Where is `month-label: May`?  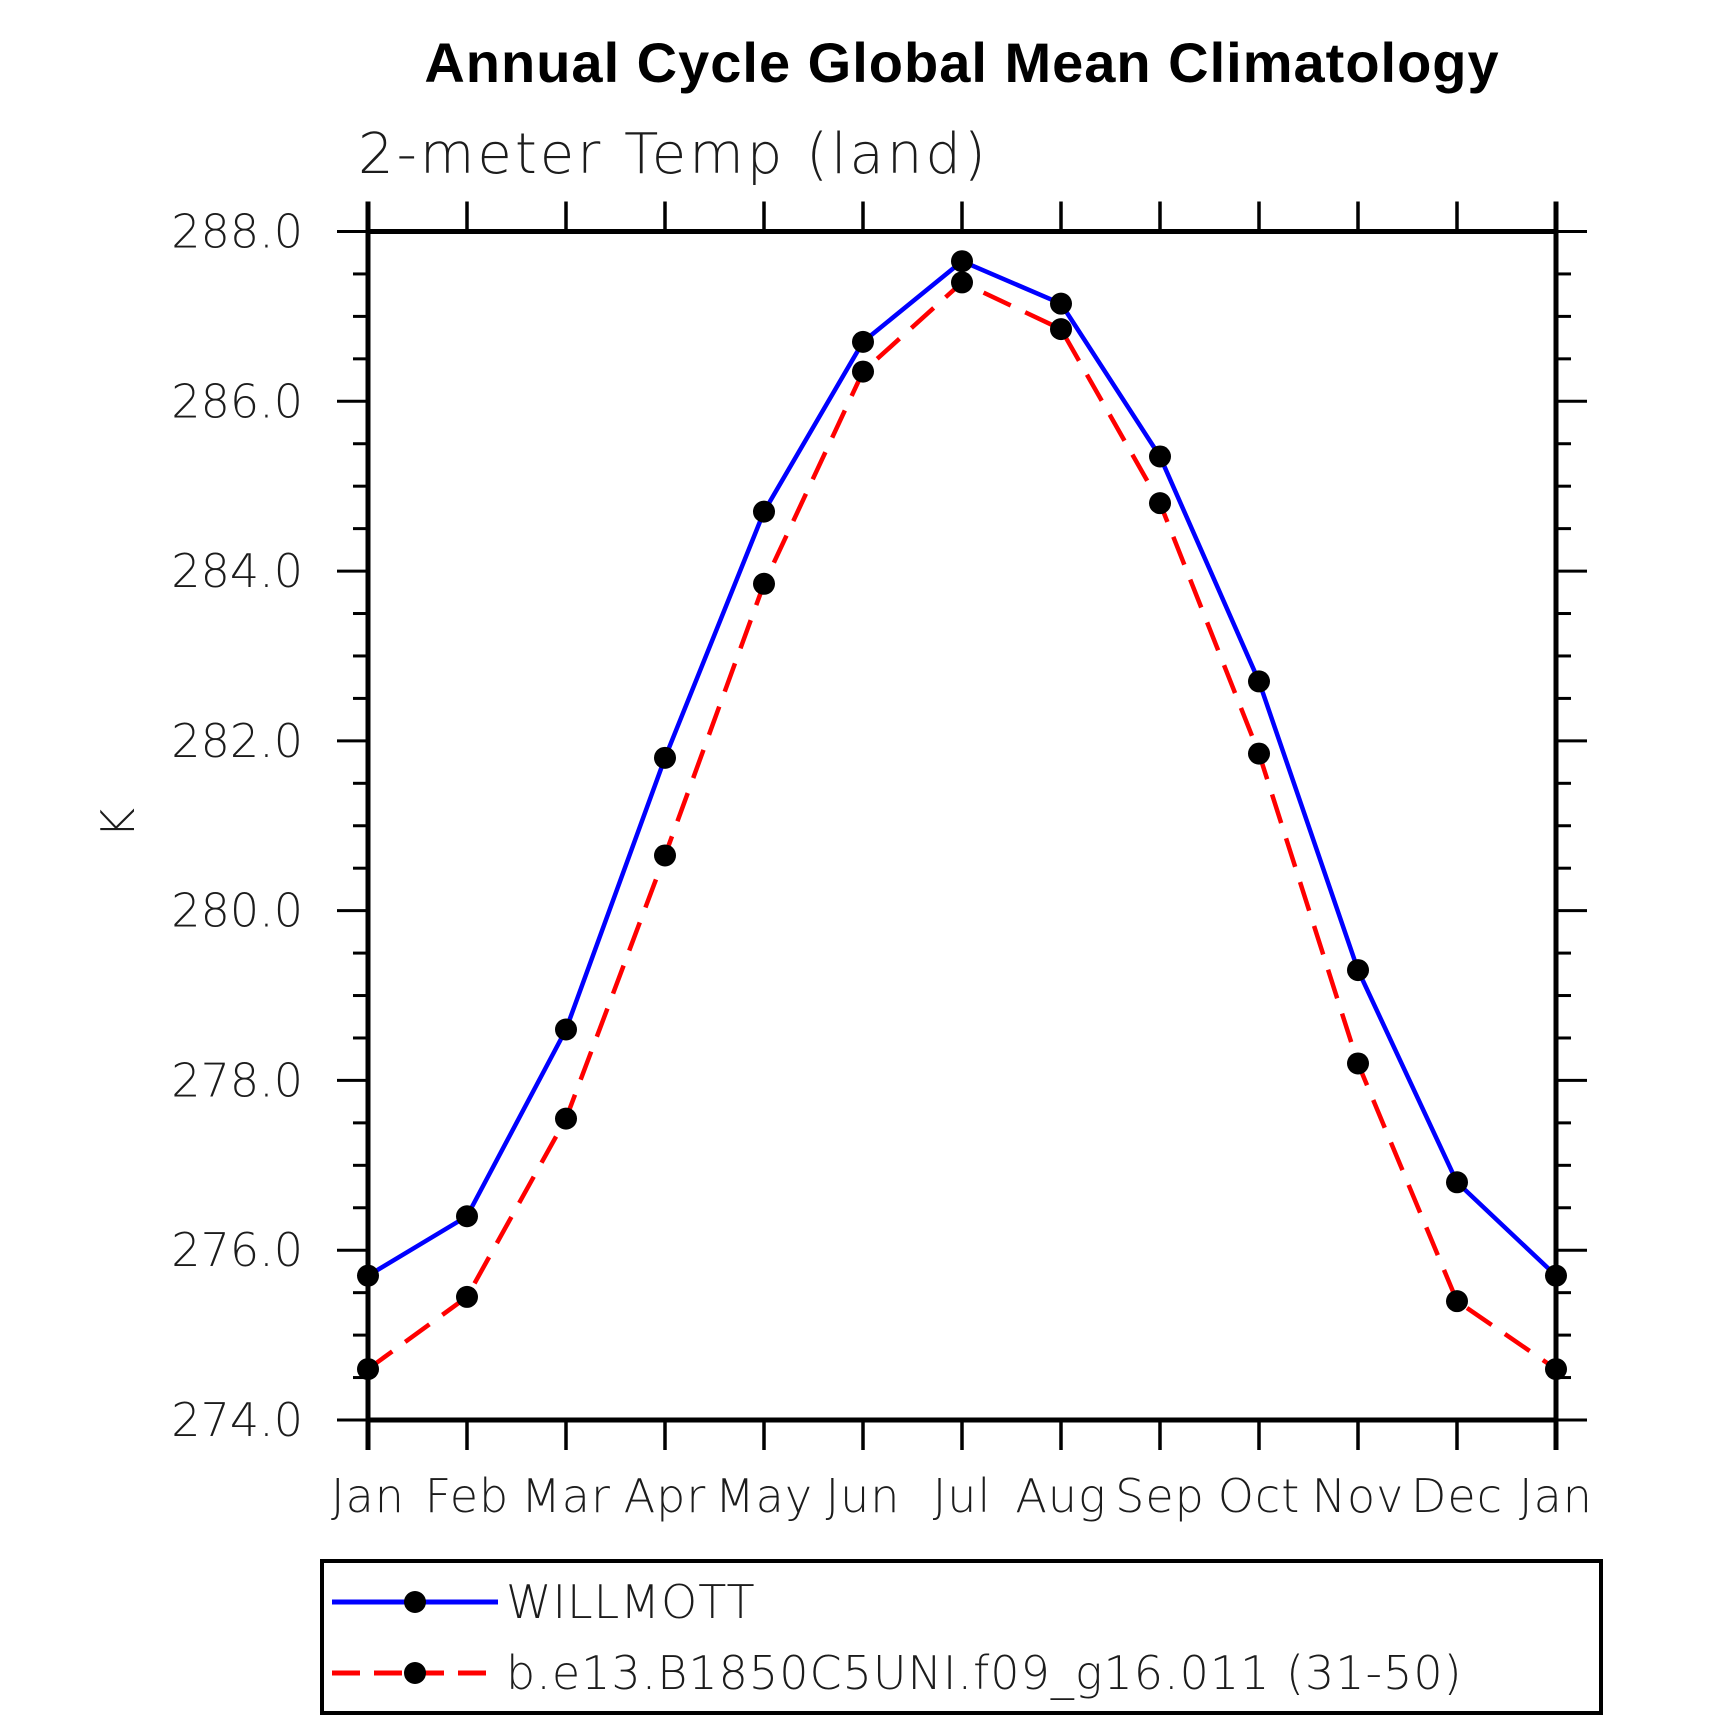 month-label: May is located at coordinates (764, 1496).